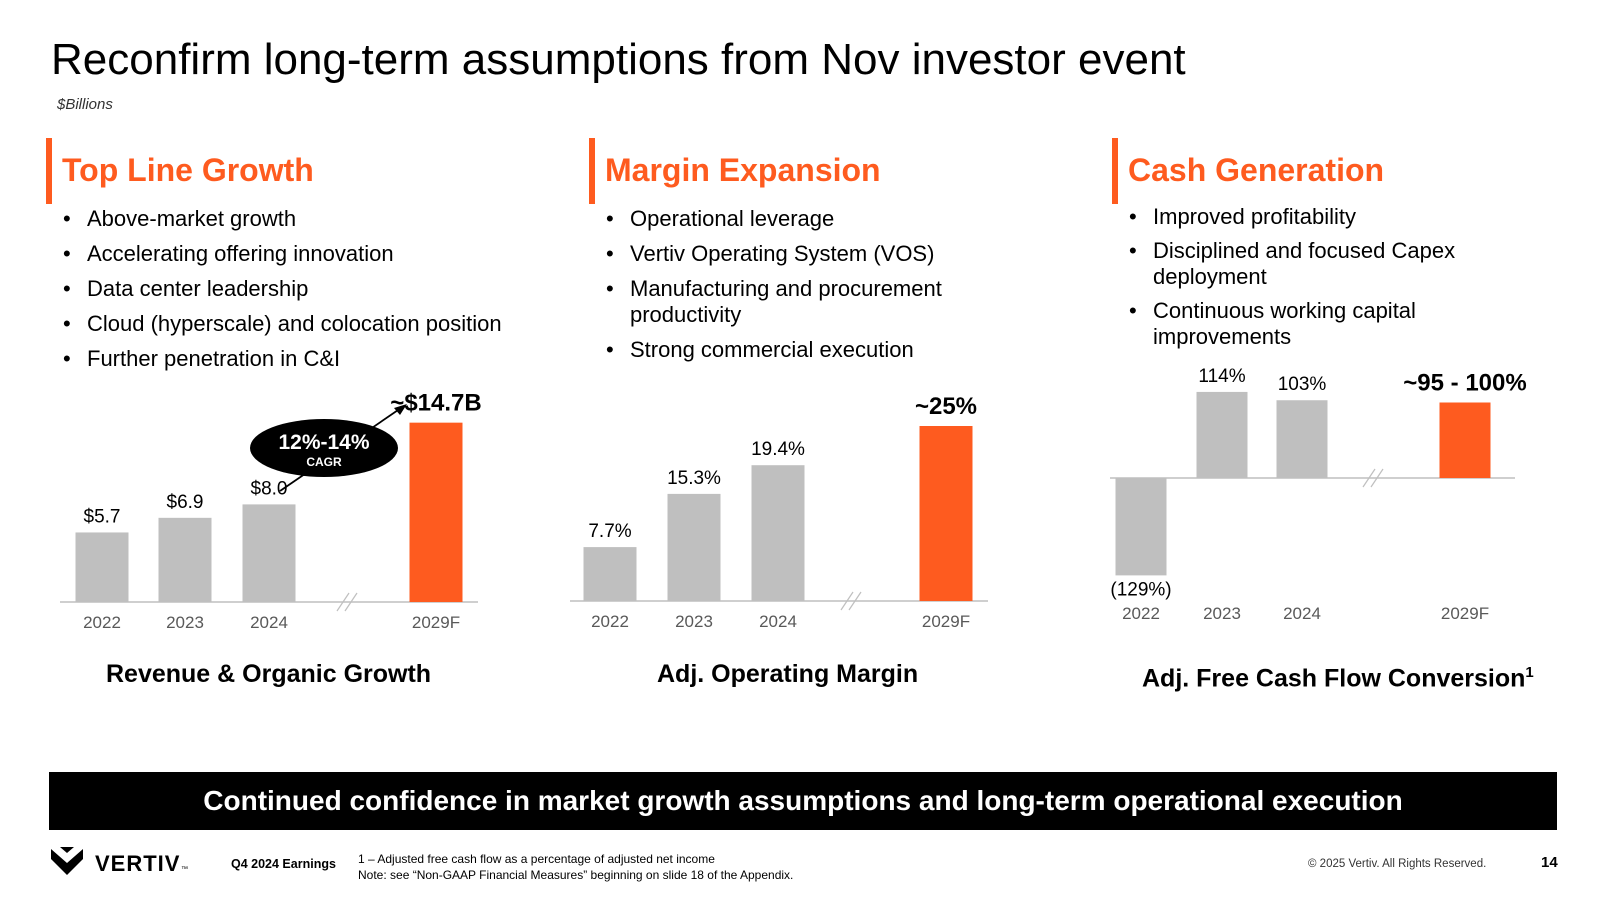 The image size is (1600, 900). I want to click on revenue-chart-title: Revenue & Organic Growth, so click(269, 674).